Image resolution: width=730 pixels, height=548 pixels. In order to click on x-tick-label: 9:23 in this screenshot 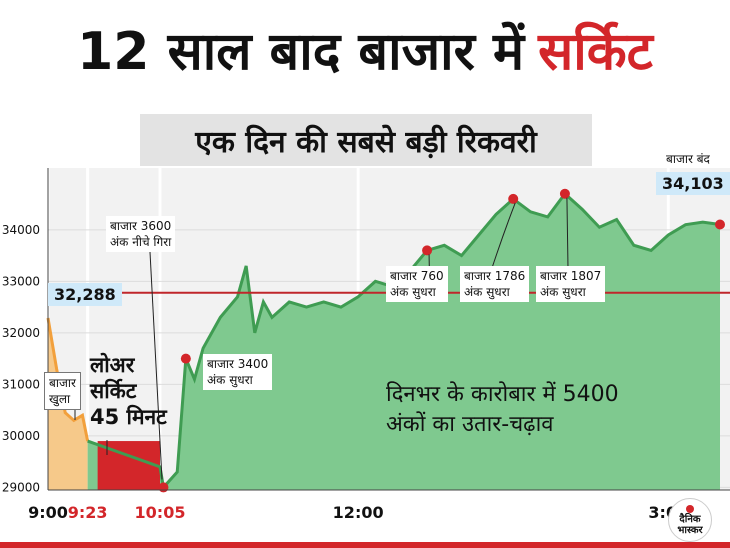, I will do `click(88, 512)`.